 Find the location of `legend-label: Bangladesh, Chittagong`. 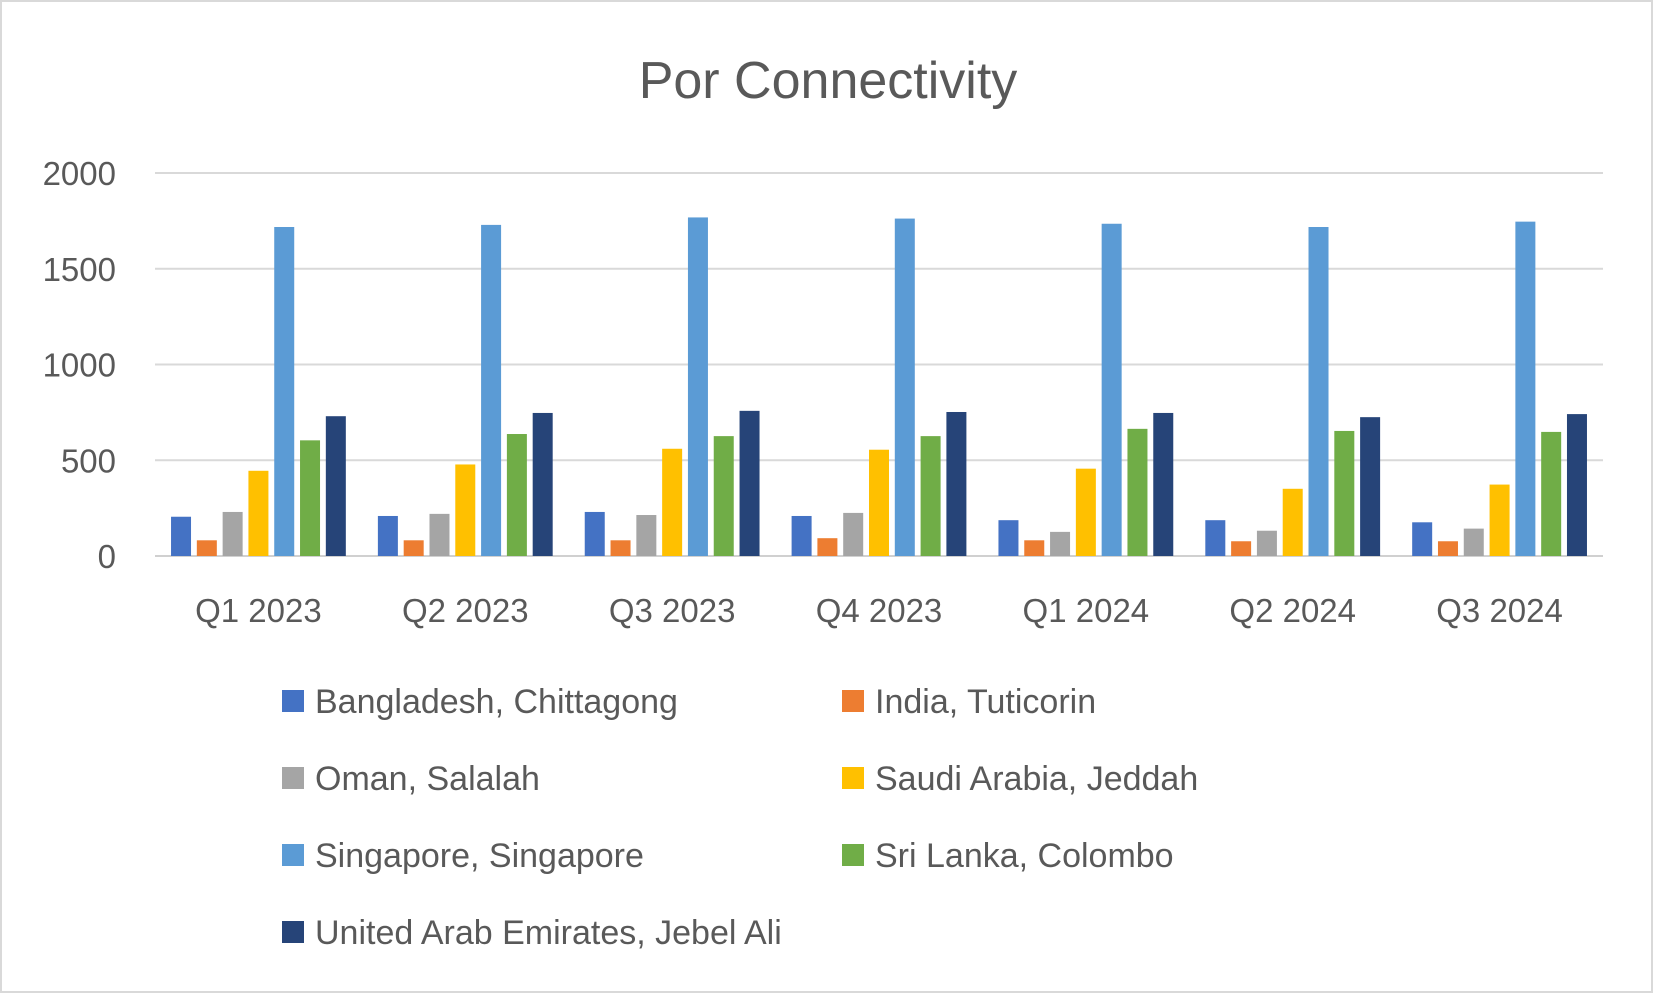

legend-label: Bangladesh, Chittagong is located at coordinates (496, 702).